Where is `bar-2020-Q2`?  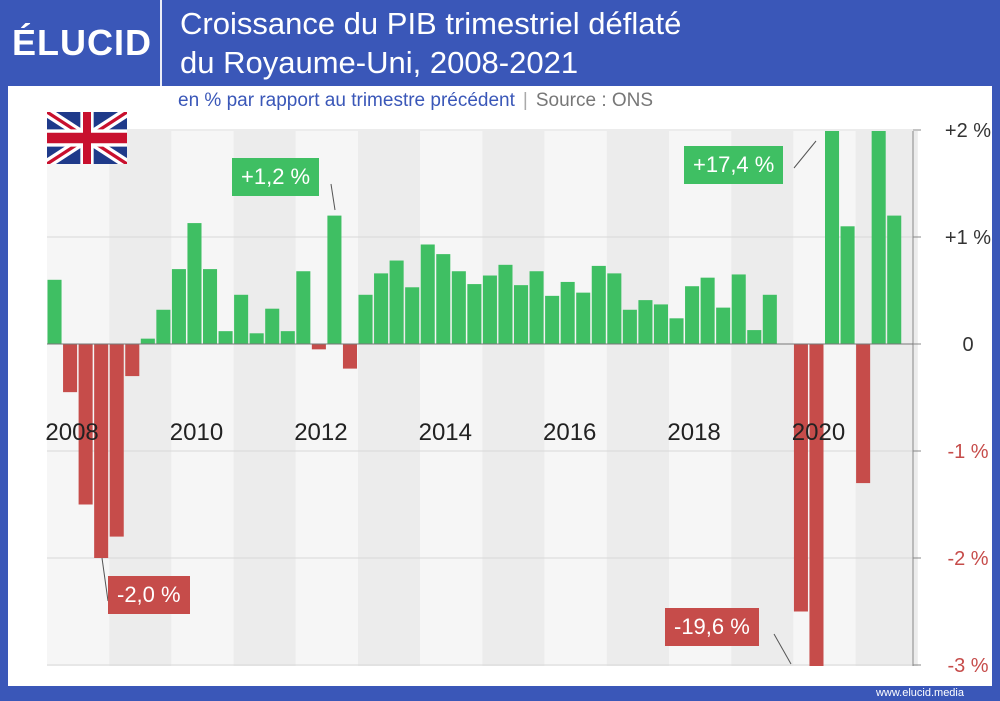
bar-2020-Q2 is located at coordinates (816, 505).